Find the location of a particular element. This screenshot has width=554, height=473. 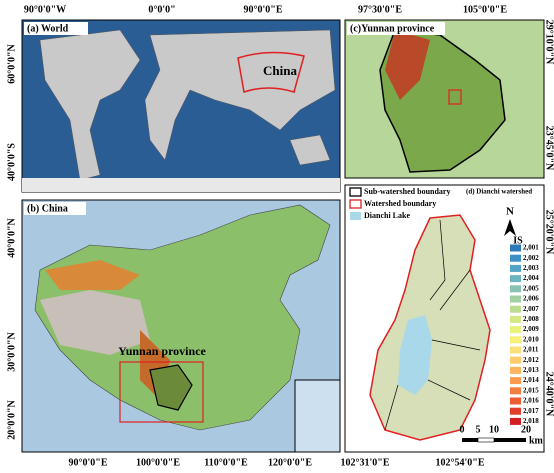

lon-label: 102°54'0"E is located at coordinates (460, 462).